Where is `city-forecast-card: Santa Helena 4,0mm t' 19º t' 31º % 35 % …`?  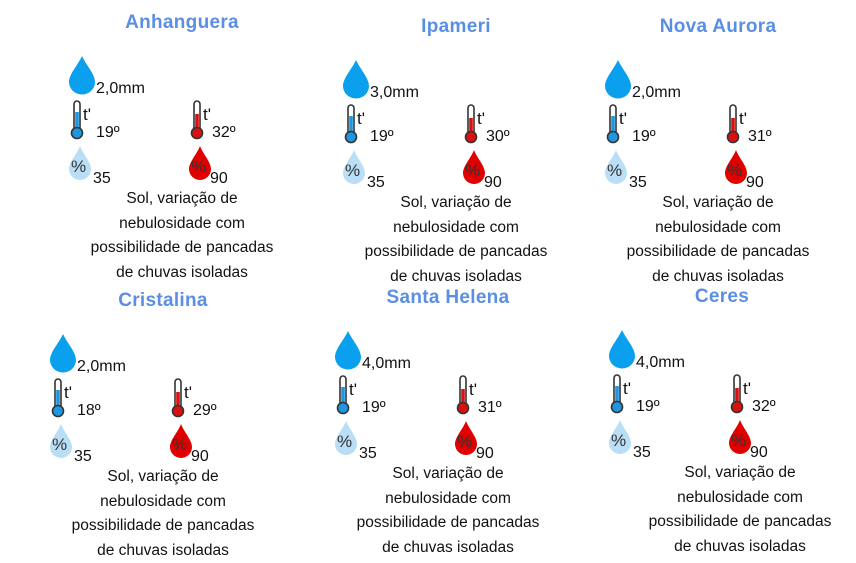 city-forecast-card: Santa Helena 4,0mm t' 19º t' 31º % 35 % … is located at coordinates (448, 421).